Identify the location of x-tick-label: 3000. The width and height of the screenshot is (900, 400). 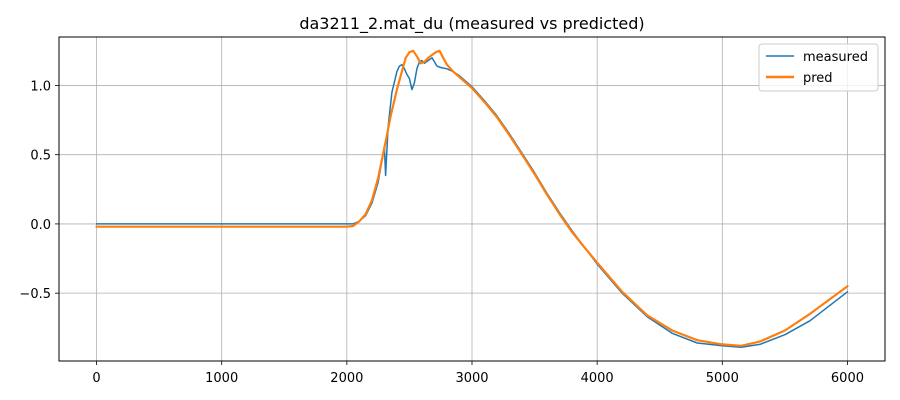
(471, 378).